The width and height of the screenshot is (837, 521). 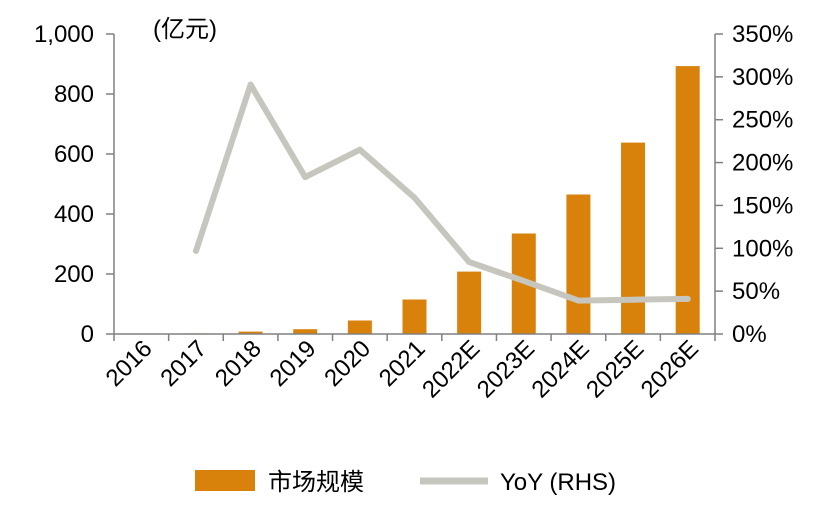 I want to click on bar-2022E, so click(x=469, y=302).